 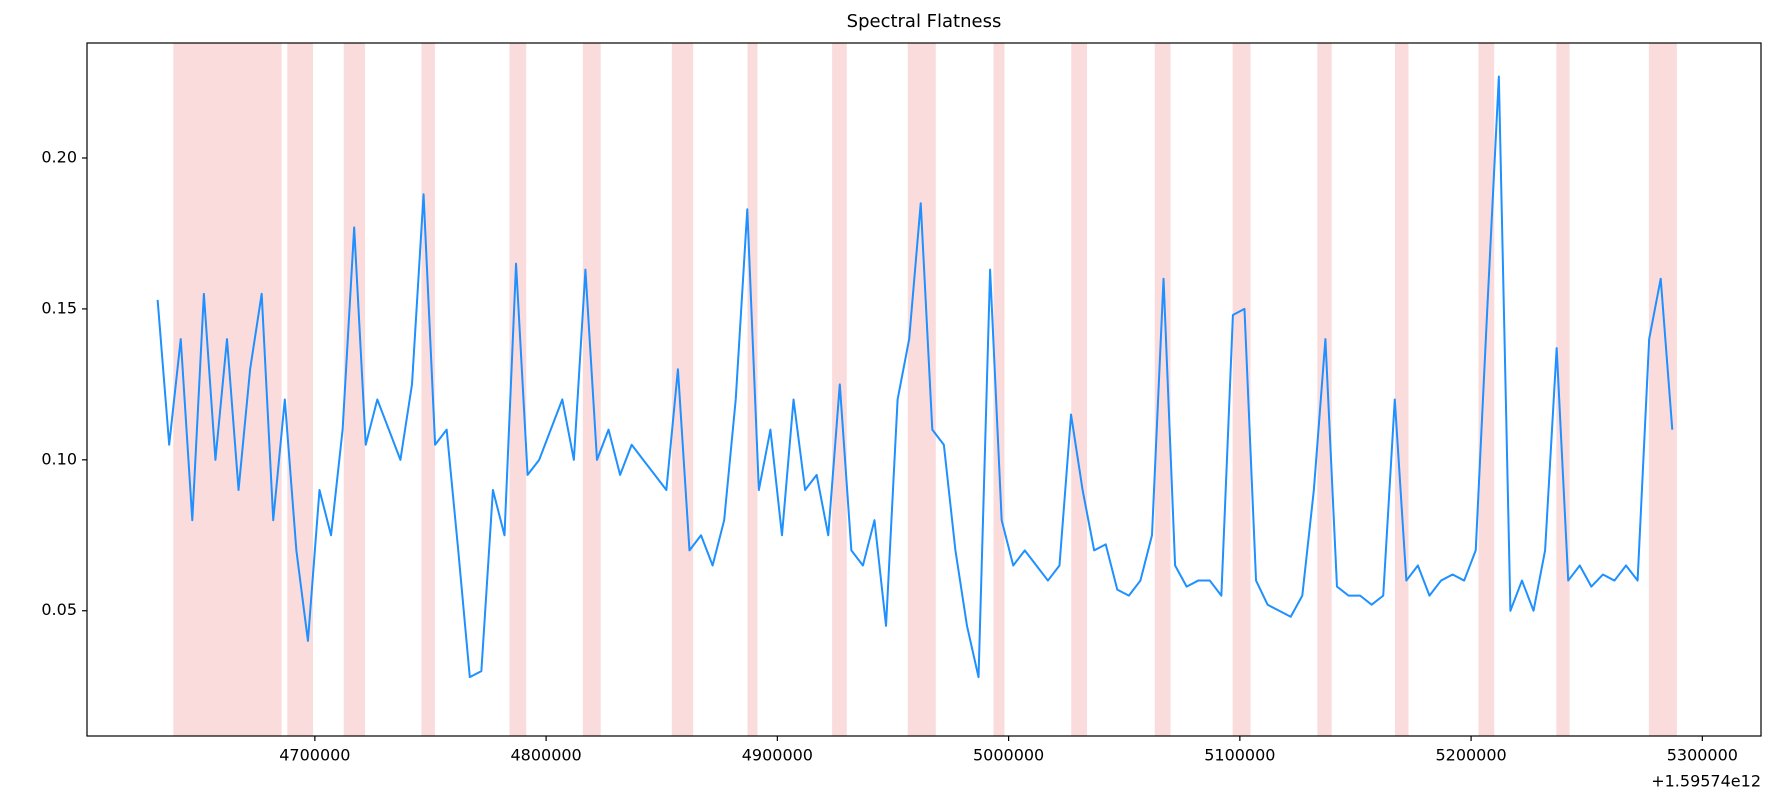 I want to click on x-tick-label: 4900000, so click(x=777, y=755).